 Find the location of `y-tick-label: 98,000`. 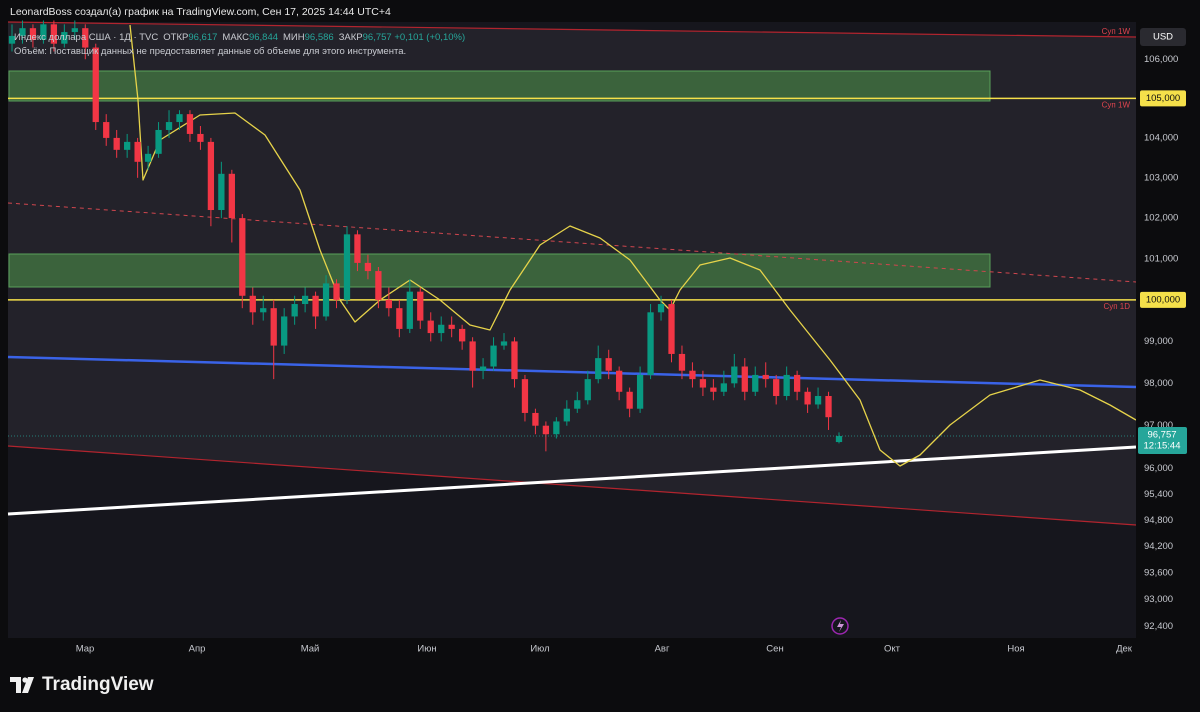

y-tick-label: 98,000 is located at coordinates (1158, 383).